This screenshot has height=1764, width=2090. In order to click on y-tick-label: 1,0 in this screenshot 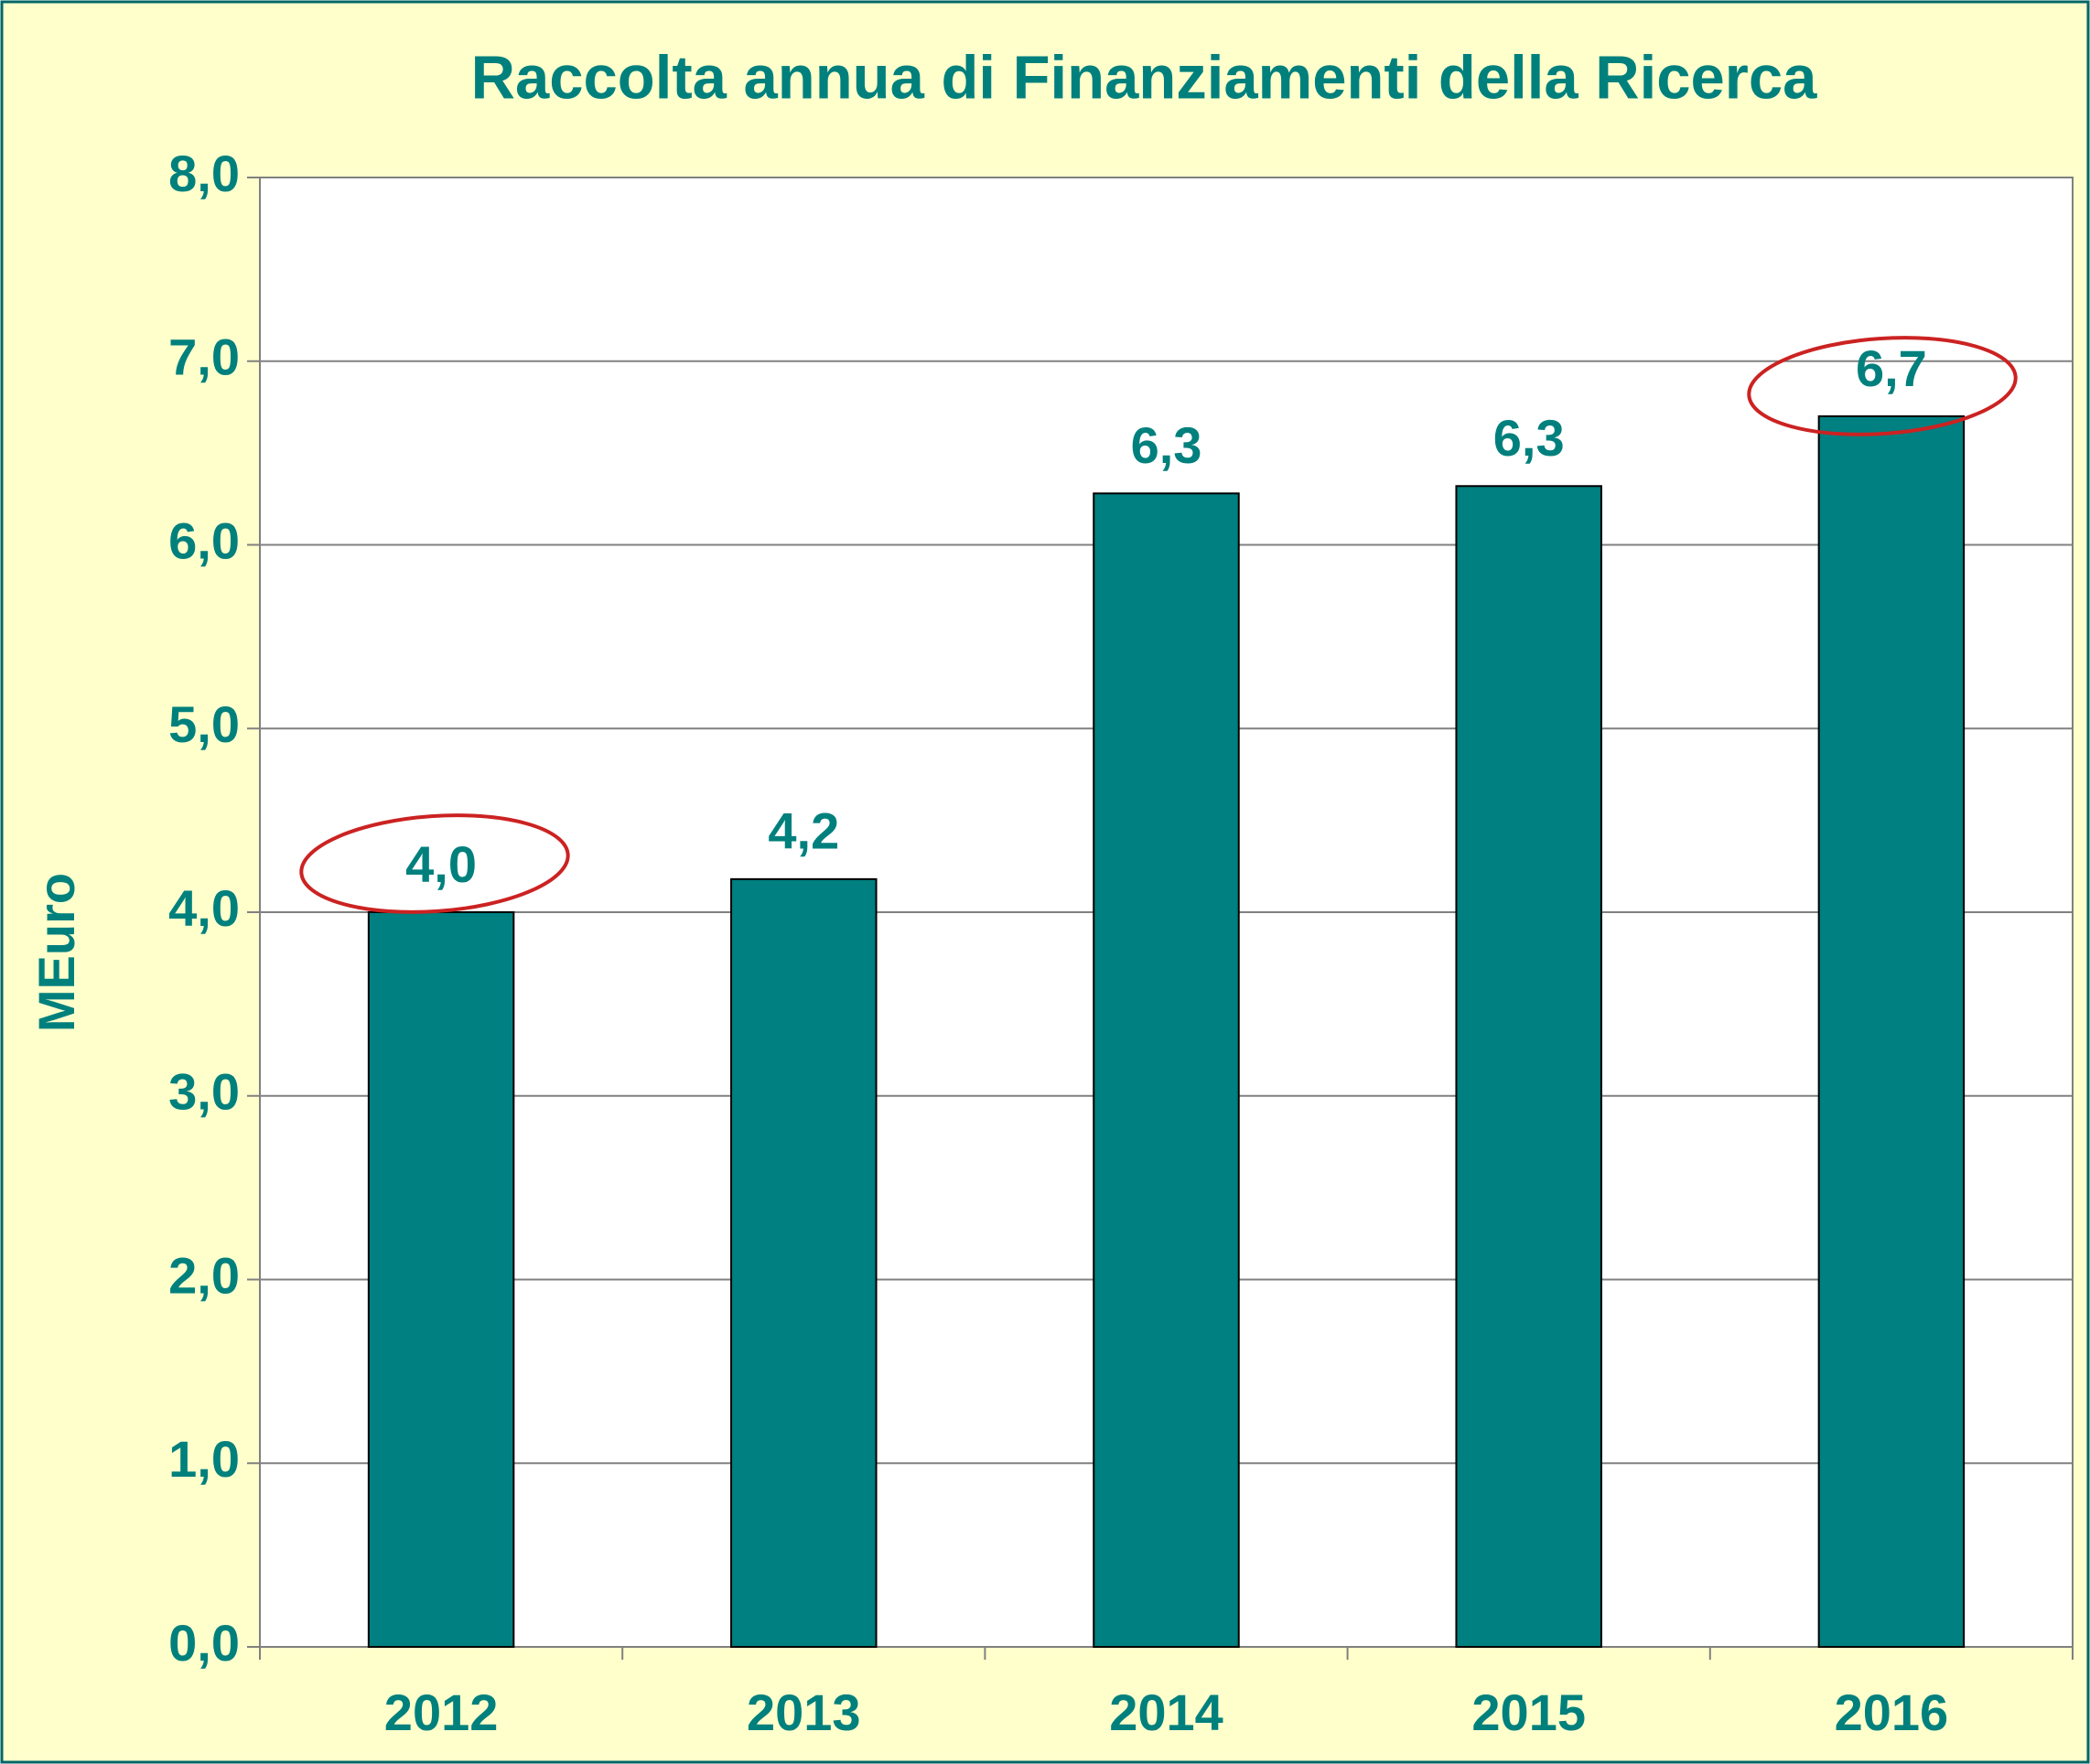, I will do `click(204, 1459)`.